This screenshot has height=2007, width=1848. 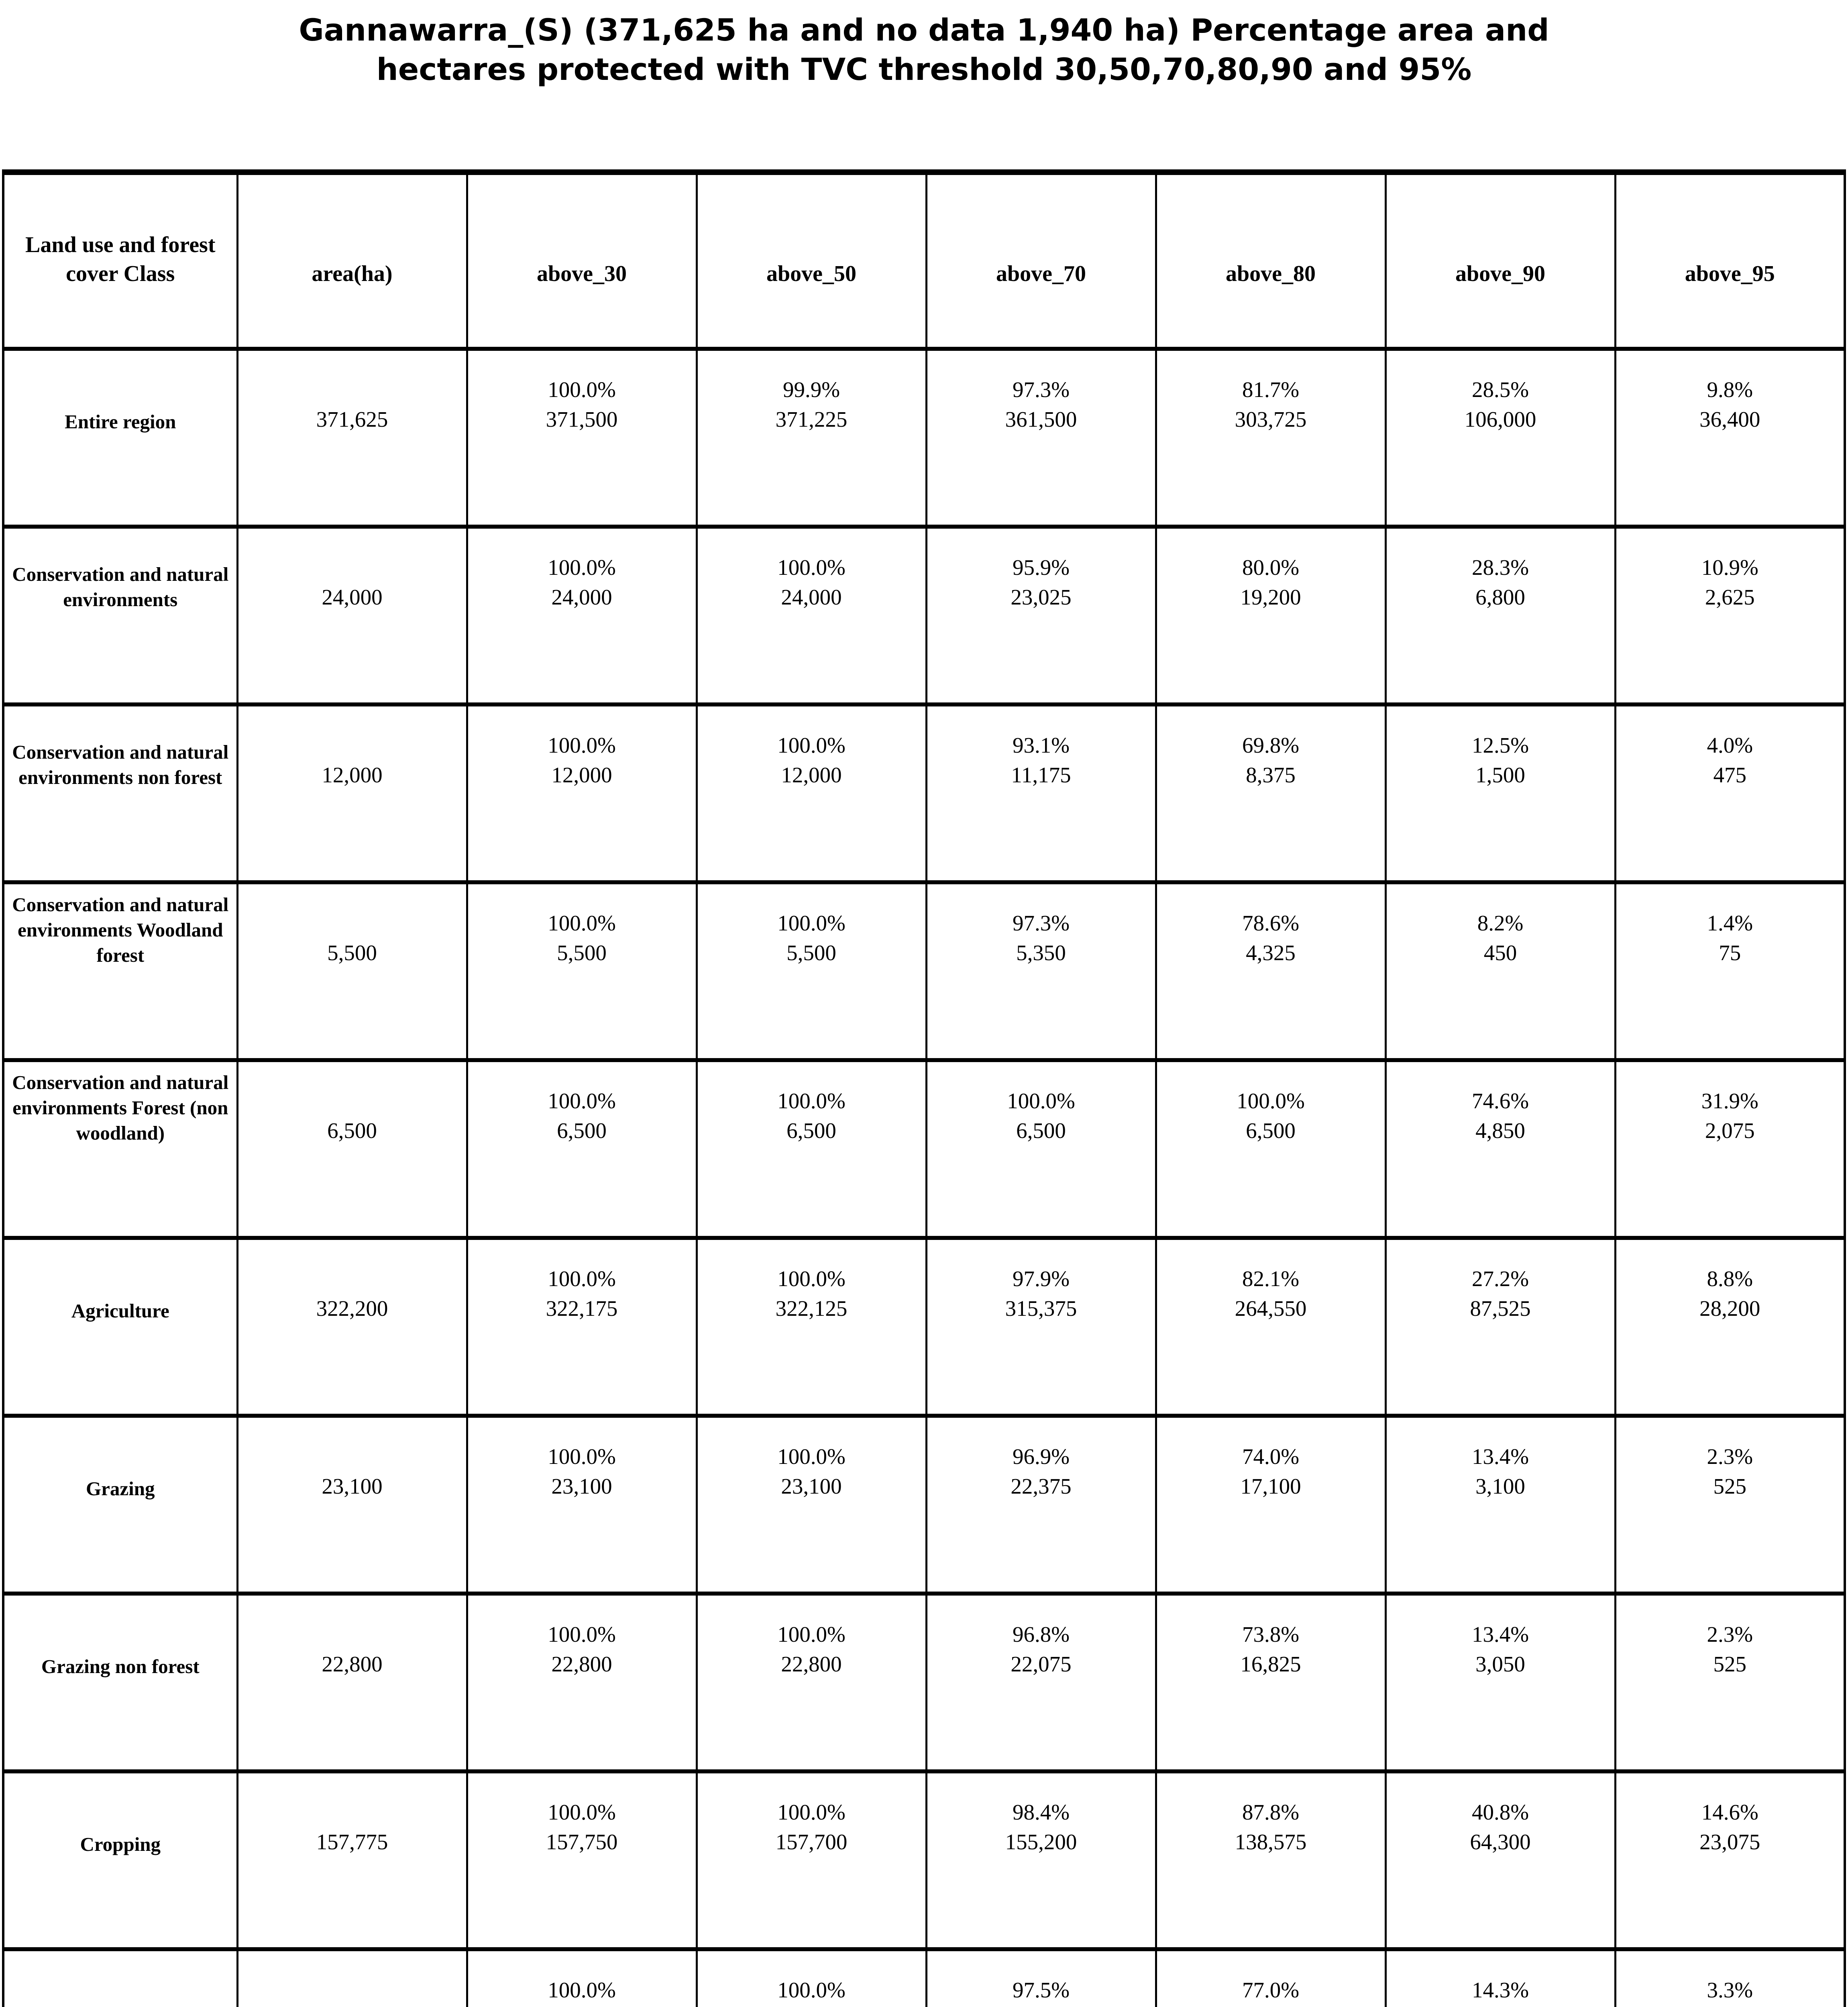 I want to click on hectares-value: 19,200, so click(x=1270, y=596).